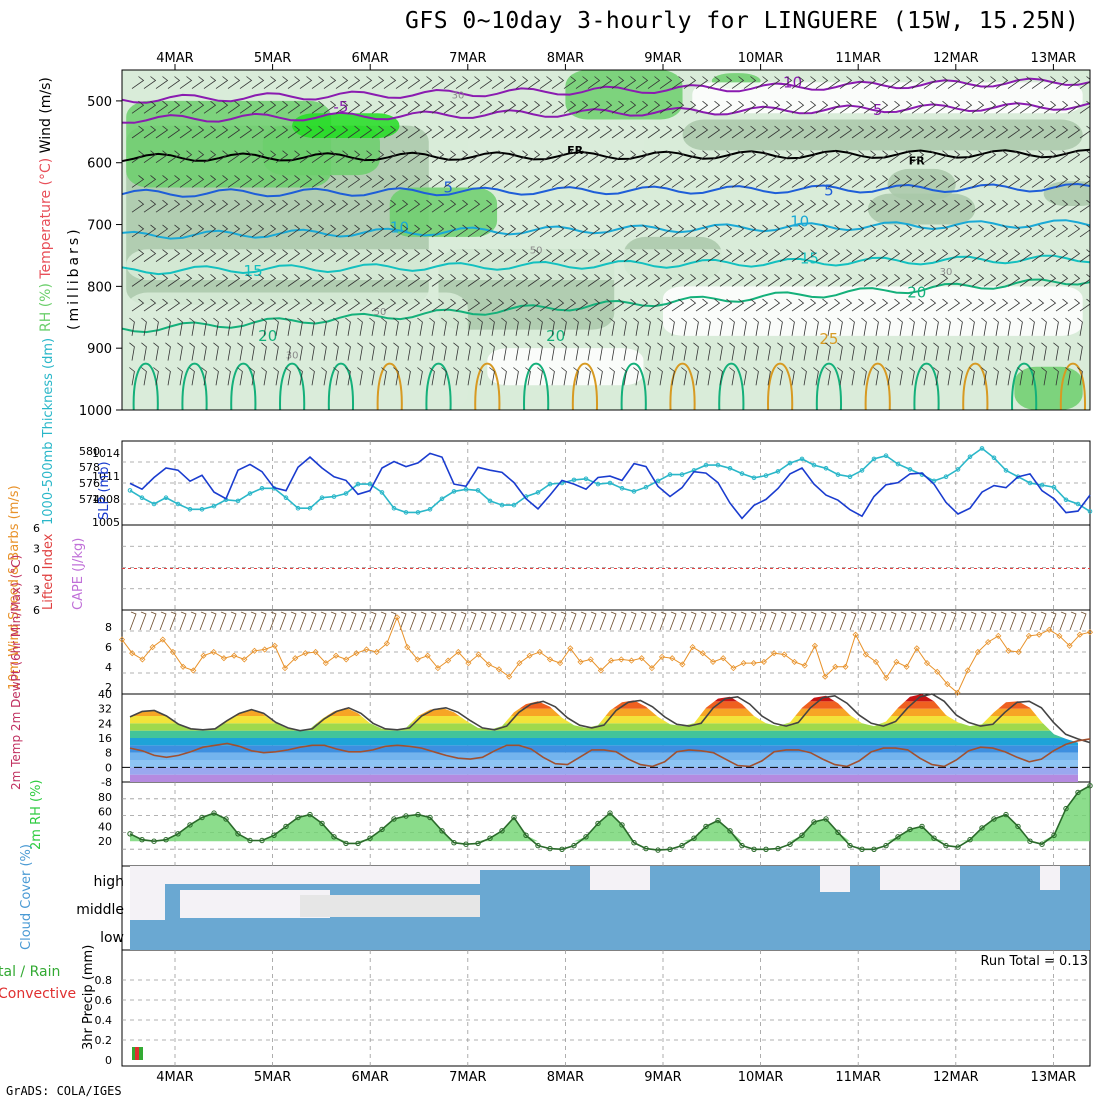 This screenshot has height=1100, width=1100. I want to click on temp2m-line, so click(610, 718).